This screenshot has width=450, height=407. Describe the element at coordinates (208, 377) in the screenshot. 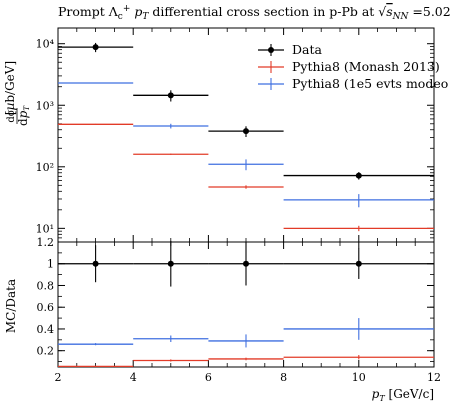

I see `x-tick-label: 6` at that location.